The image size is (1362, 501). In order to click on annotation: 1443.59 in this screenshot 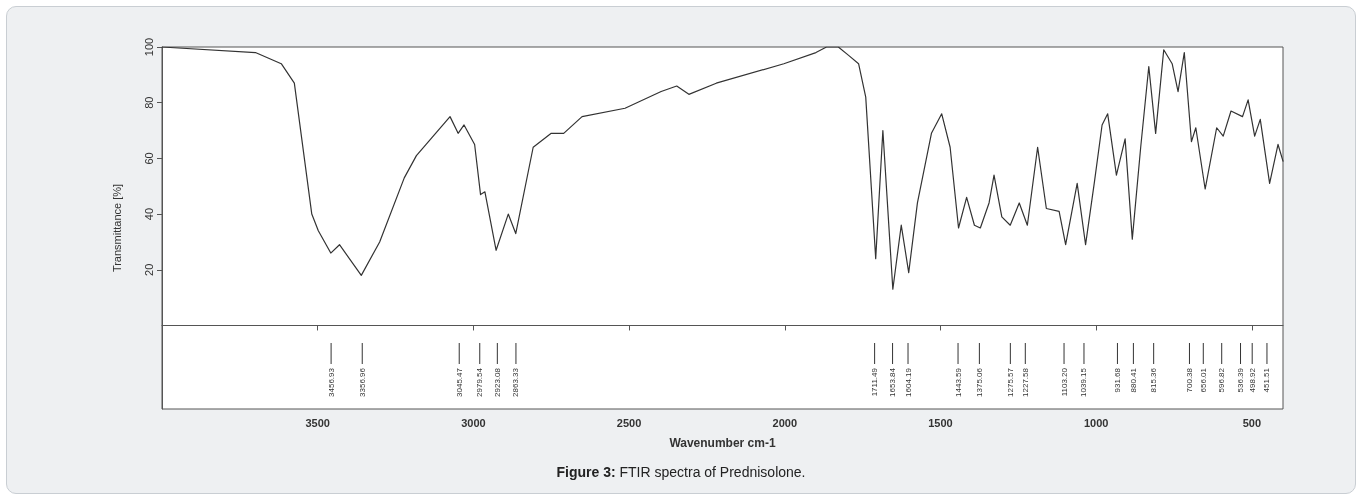, I will do `click(958, 382)`.